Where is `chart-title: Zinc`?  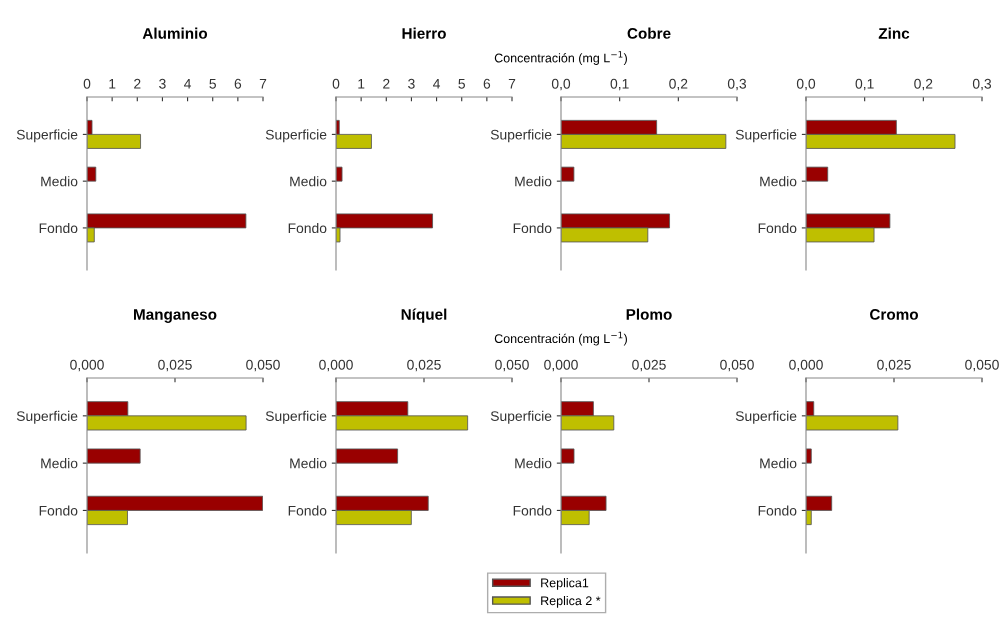 chart-title: Zinc is located at coordinates (894, 33).